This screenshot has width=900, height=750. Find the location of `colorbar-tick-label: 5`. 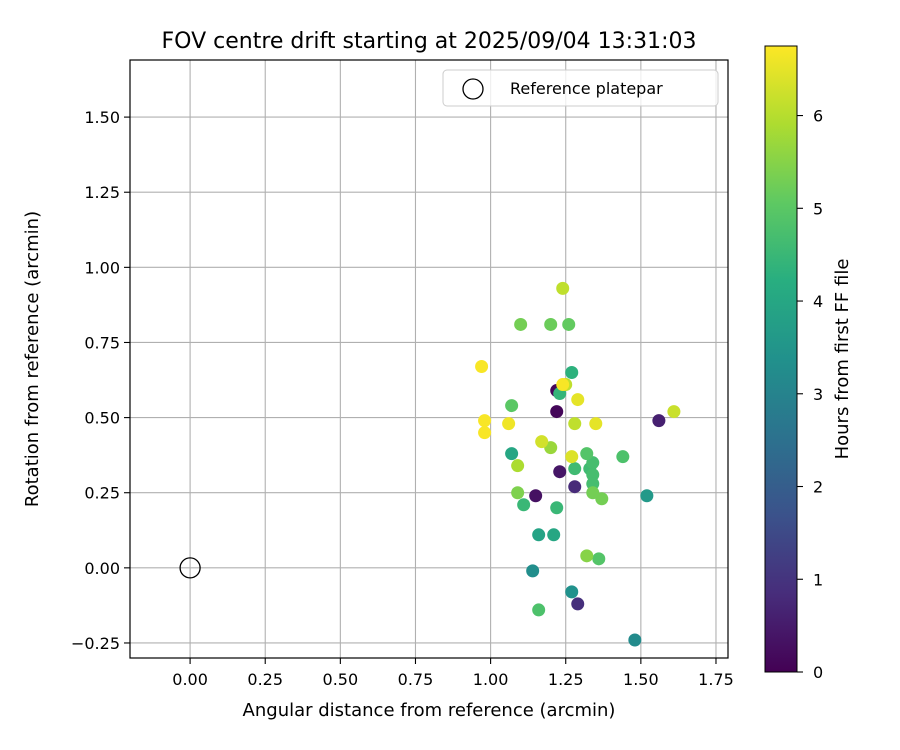

colorbar-tick-label: 5 is located at coordinates (818, 208).